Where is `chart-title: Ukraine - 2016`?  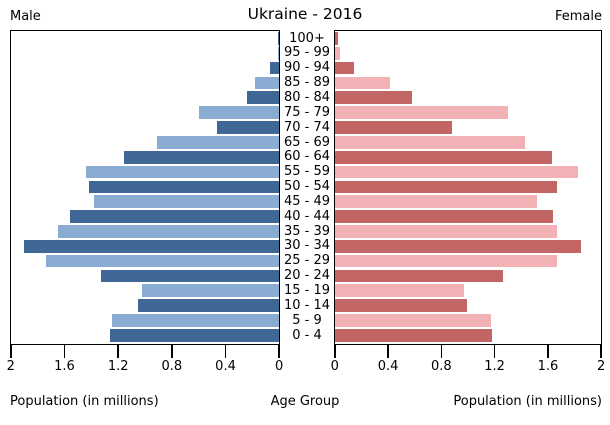
chart-title: Ukraine - 2016 is located at coordinates (305, 14).